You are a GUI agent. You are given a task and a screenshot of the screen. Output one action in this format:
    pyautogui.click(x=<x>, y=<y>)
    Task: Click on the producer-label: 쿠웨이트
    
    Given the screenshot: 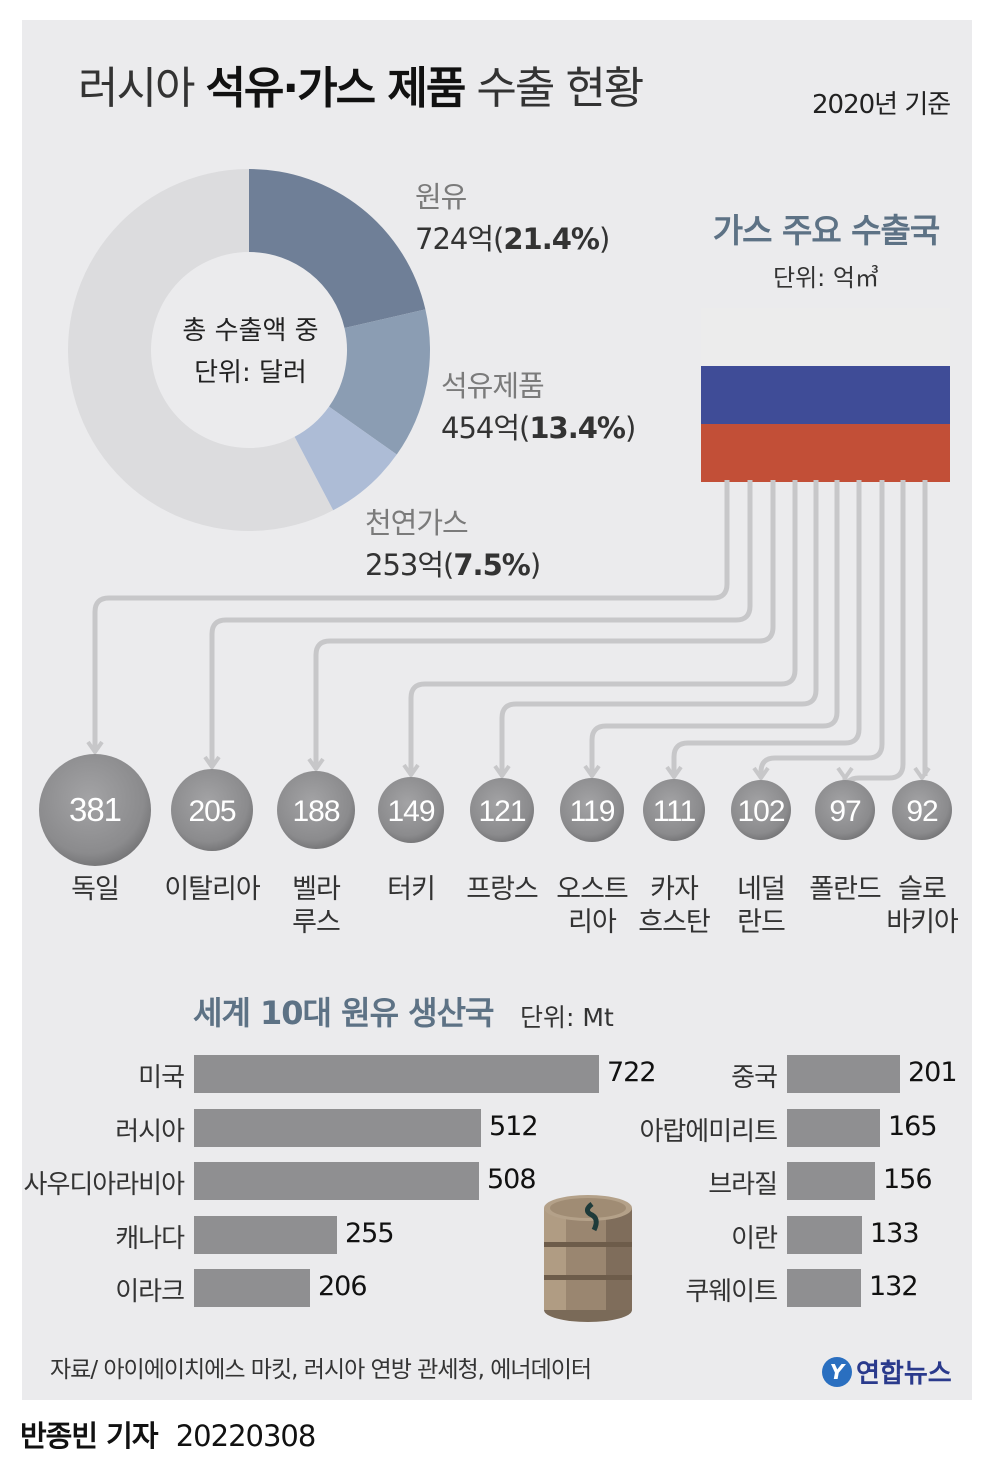 What is the action you would take?
    pyautogui.click(x=731, y=1292)
    